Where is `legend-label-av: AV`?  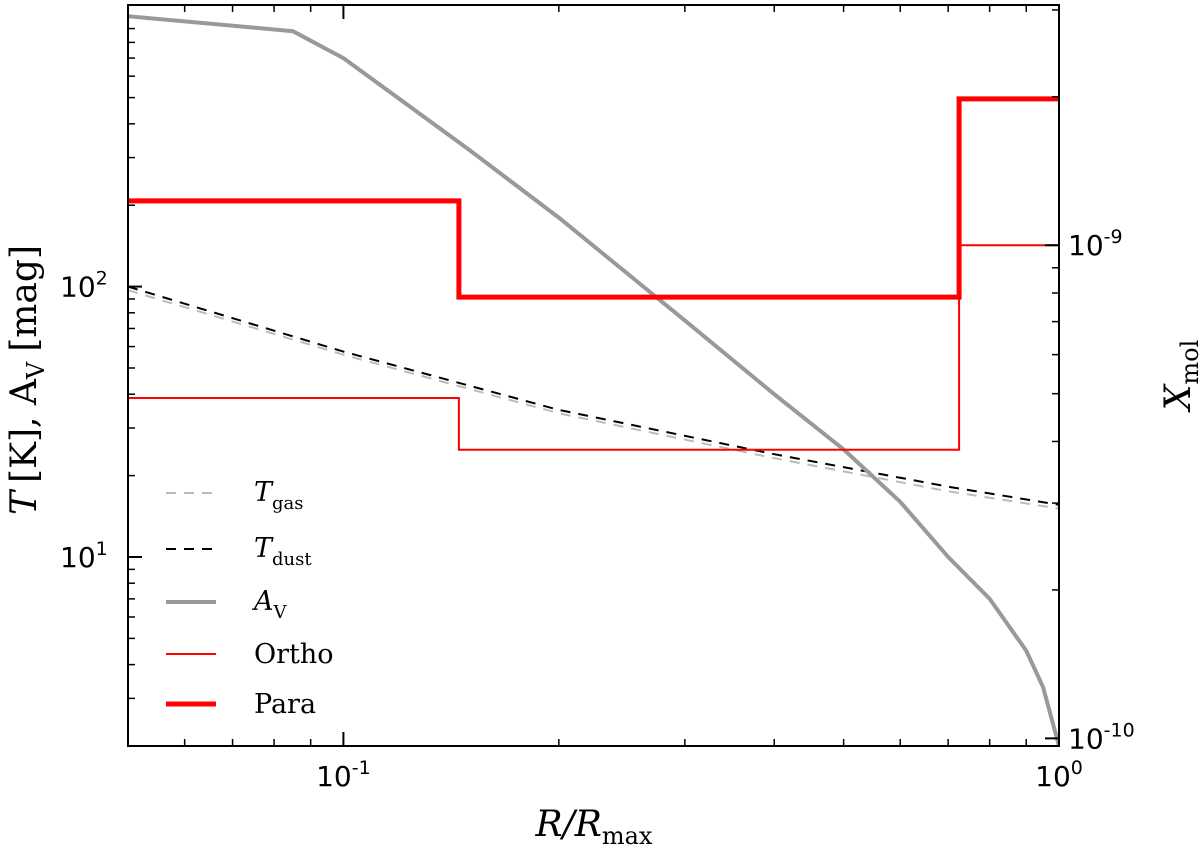
legend-label-av: AV is located at coordinates (269, 604).